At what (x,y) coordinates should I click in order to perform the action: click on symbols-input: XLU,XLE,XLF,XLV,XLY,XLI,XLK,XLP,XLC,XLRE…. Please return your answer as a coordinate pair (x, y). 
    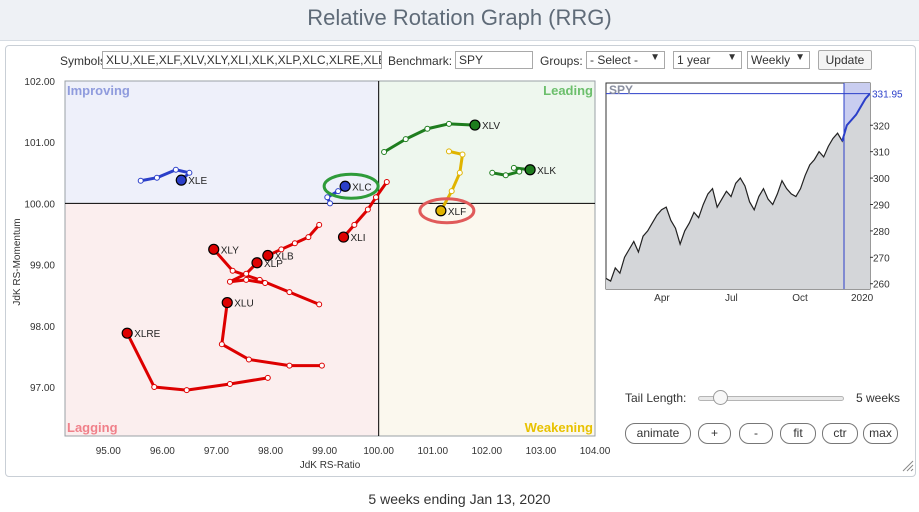
    Looking at the image, I should click on (242, 60).